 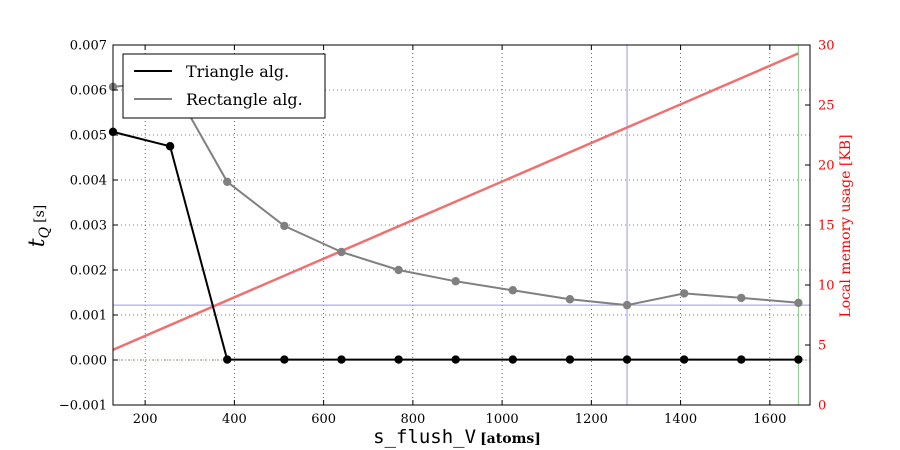 What do you see at coordinates (88, 91) in the screenshot?
I see `y-tick-label-left: 0.006` at bounding box center [88, 91].